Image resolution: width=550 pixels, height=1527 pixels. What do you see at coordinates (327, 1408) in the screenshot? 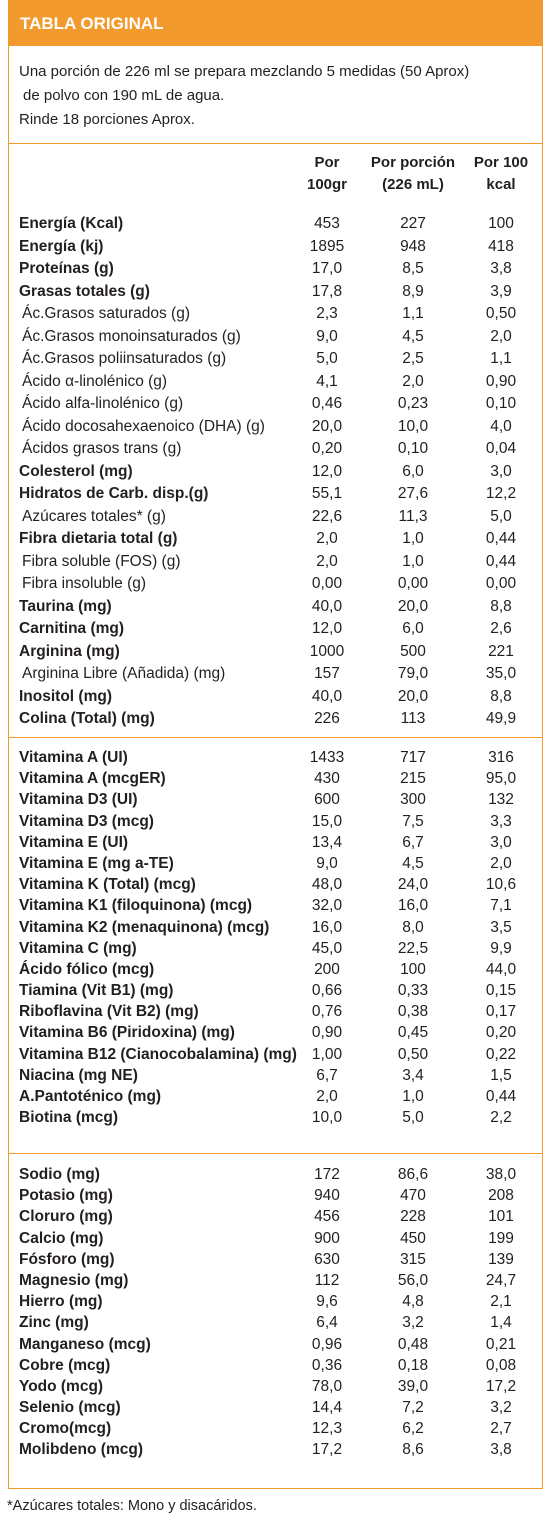
I see `nutrient-value: 14,4` at bounding box center [327, 1408].